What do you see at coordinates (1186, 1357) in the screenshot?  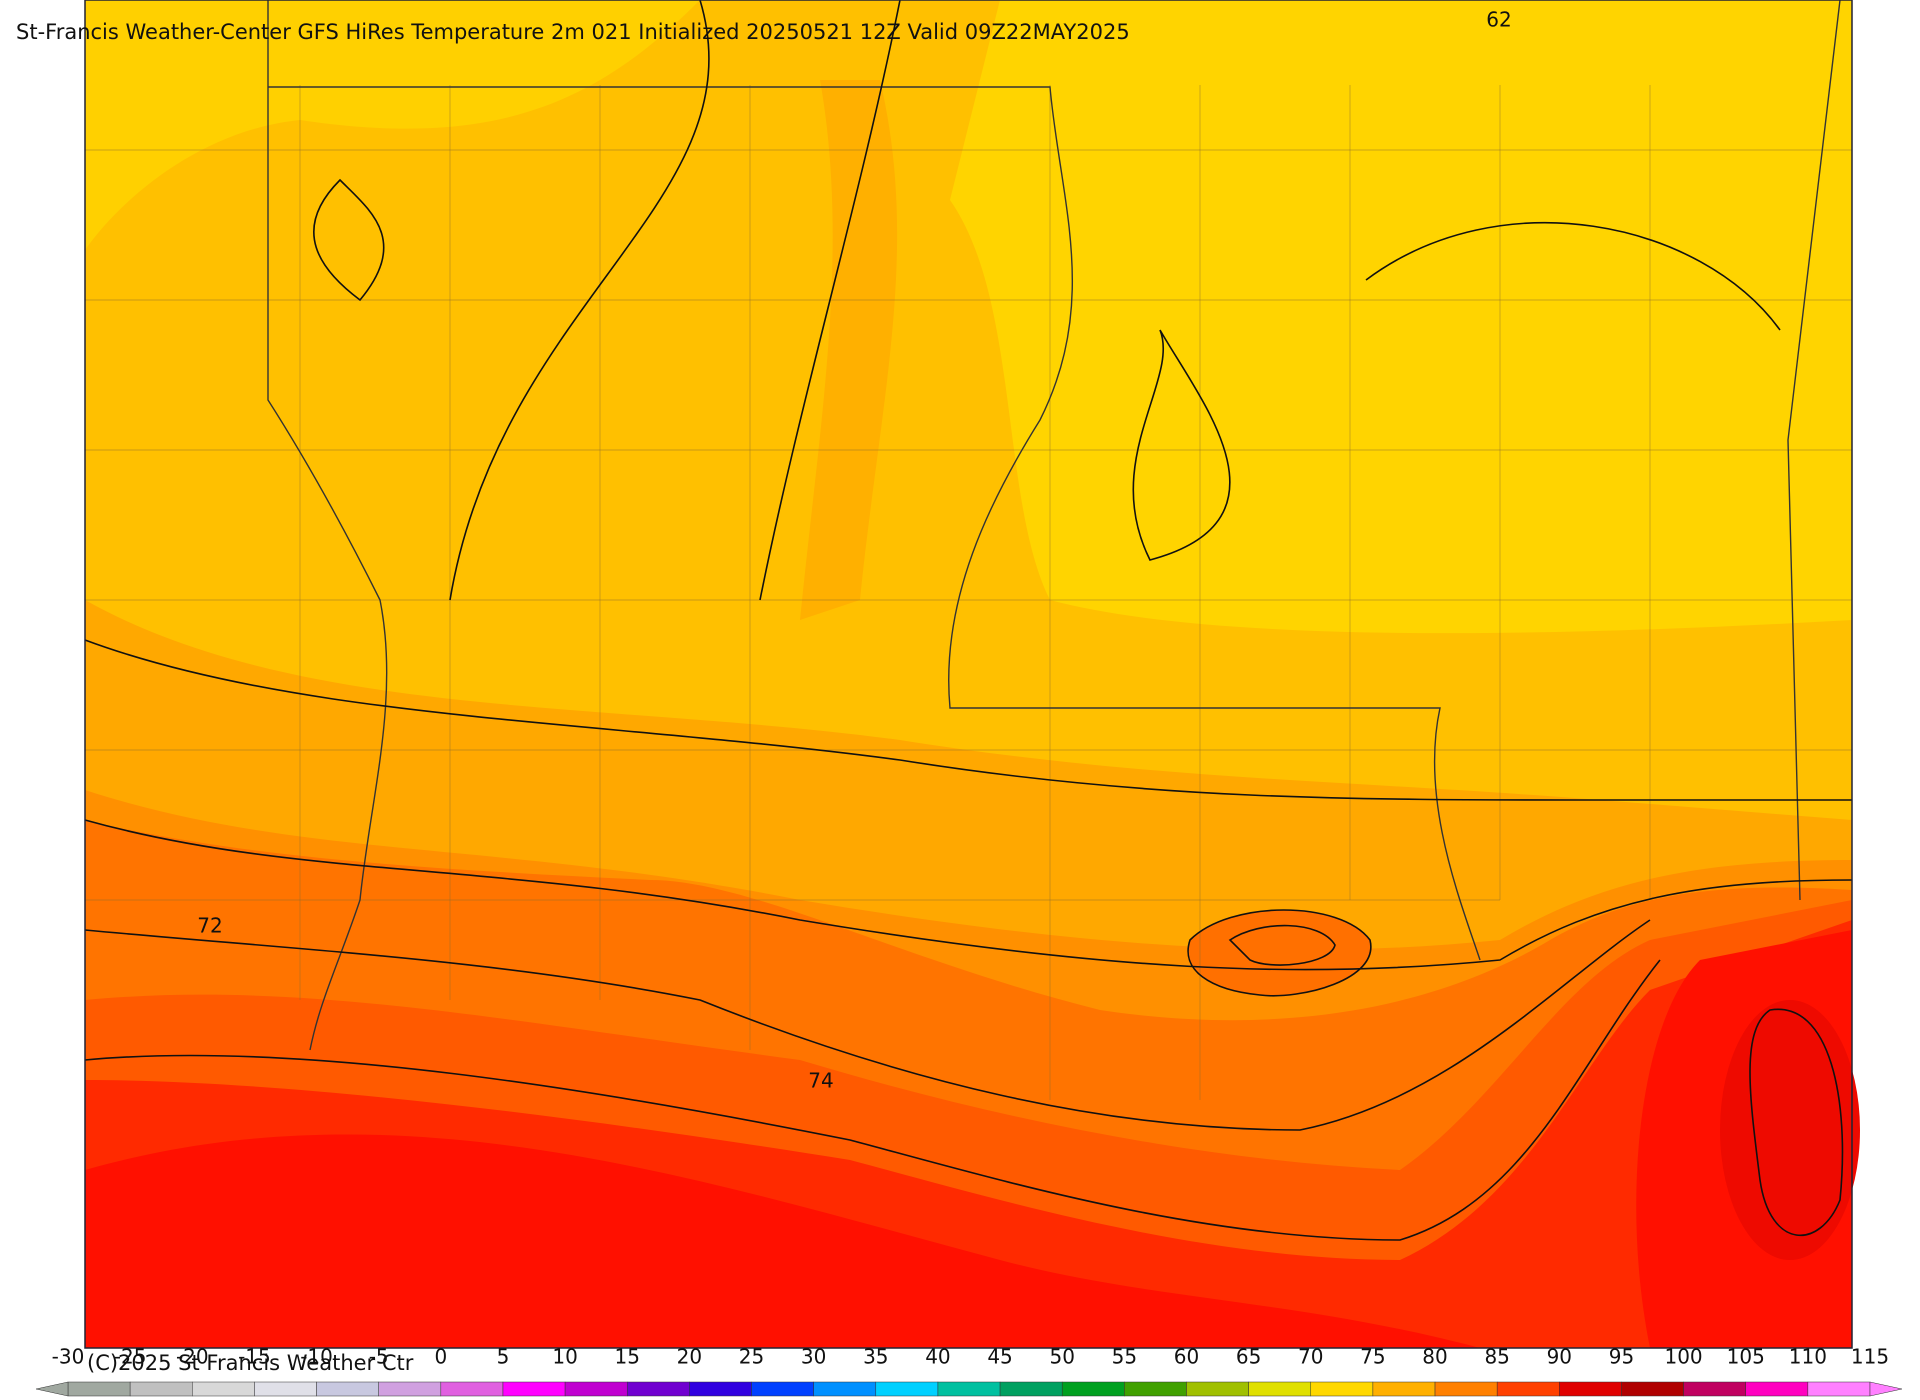 I see `colorbar-tick-label: 60` at bounding box center [1186, 1357].